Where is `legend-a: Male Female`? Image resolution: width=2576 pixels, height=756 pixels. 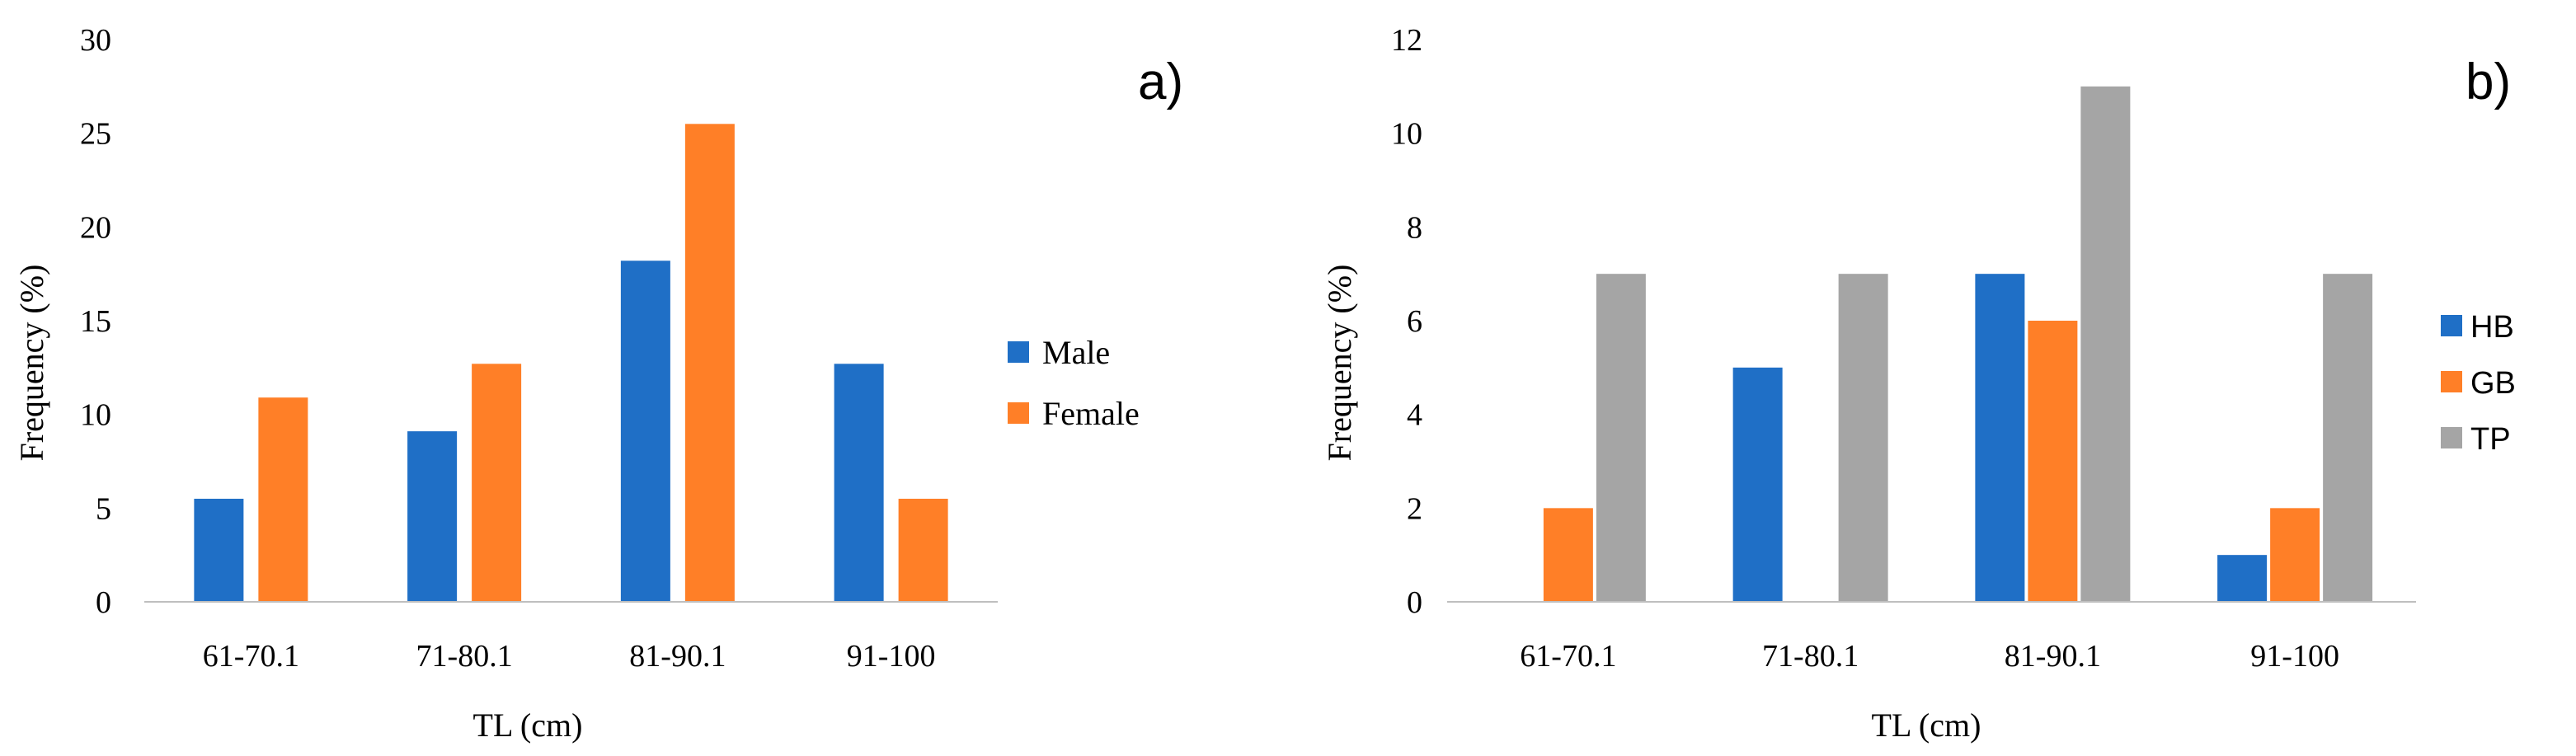
legend-a: Male Female is located at coordinates (1074, 383).